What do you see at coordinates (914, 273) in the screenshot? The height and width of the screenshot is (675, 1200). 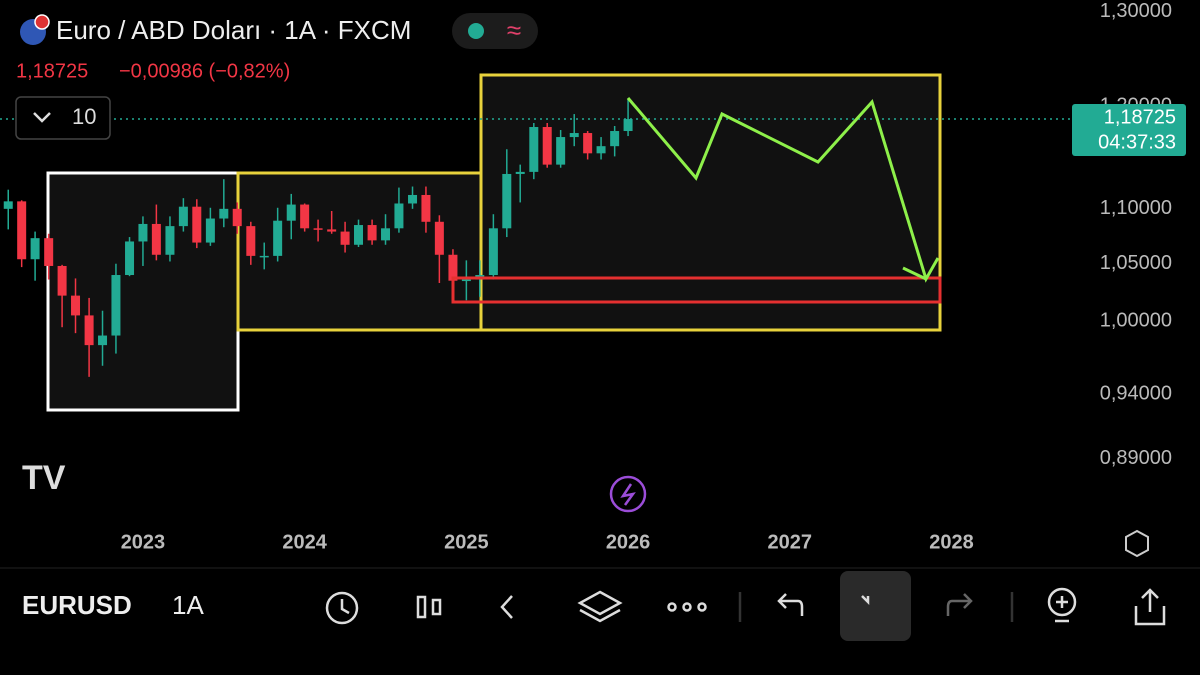 I see `projection-arrow` at bounding box center [914, 273].